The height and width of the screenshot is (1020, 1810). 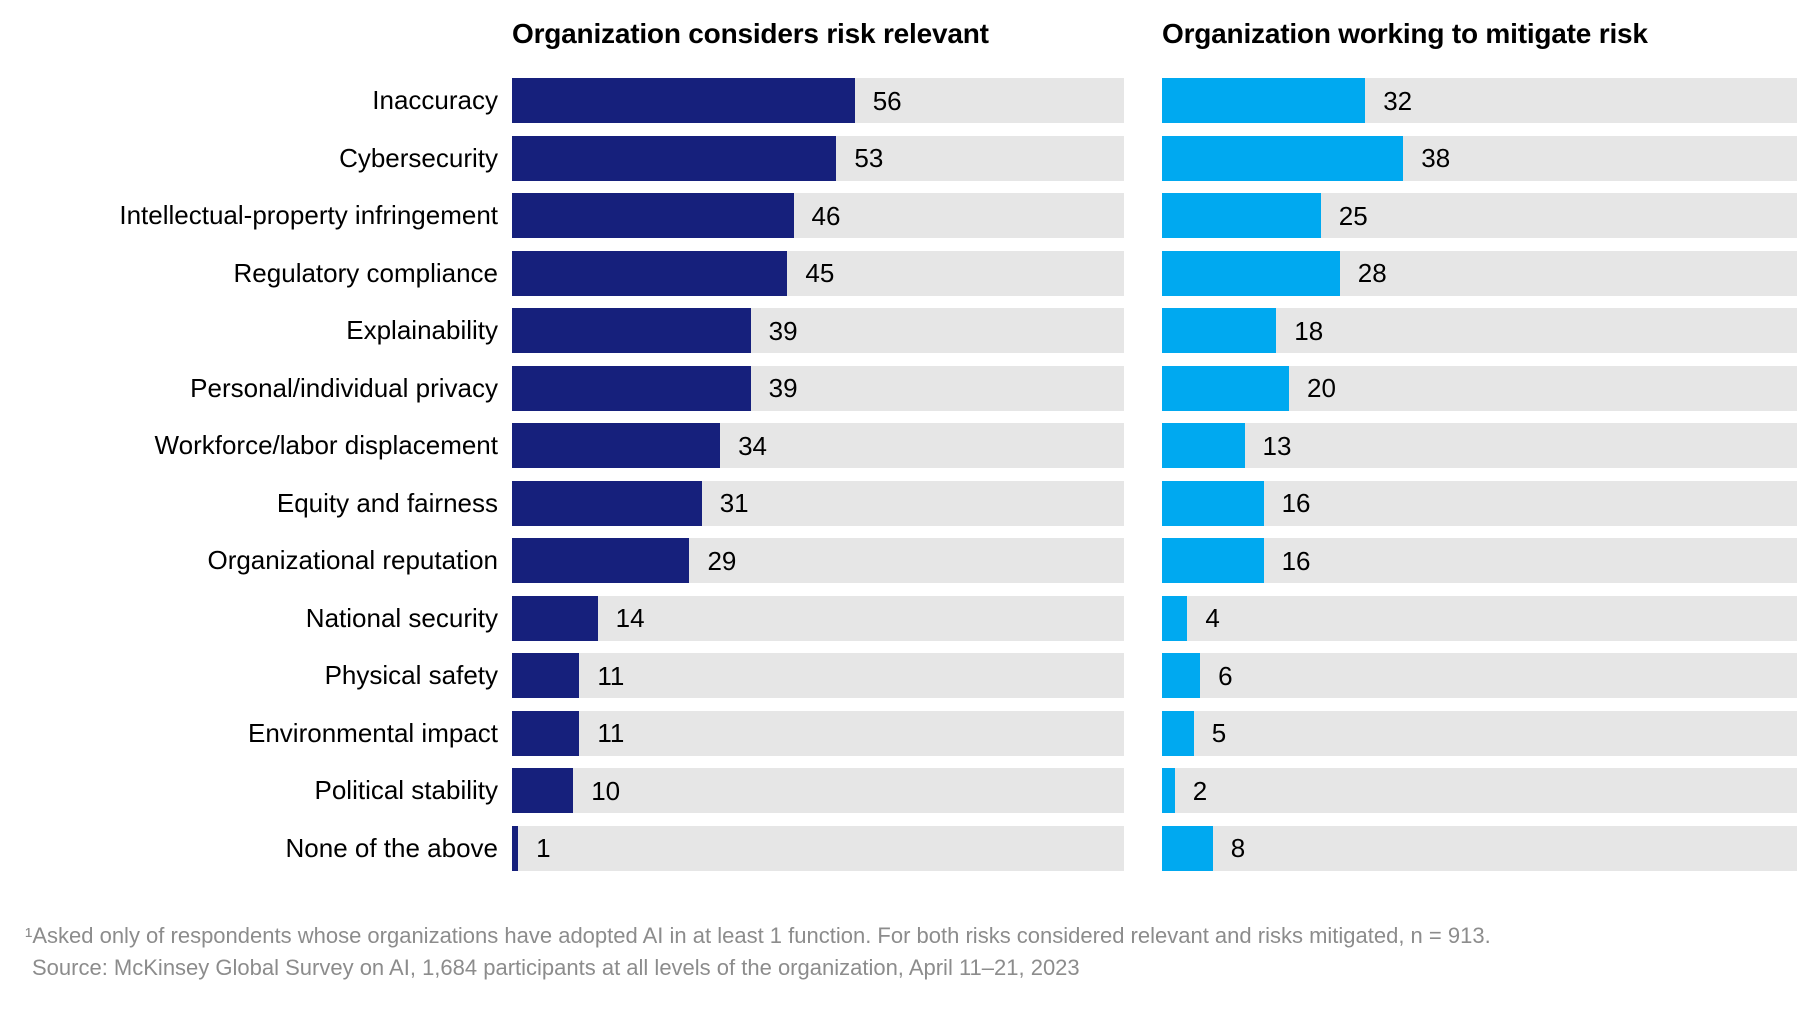 What do you see at coordinates (406, 790) in the screenshot?
I see `category-label: Political stability` at bounding box center [406, 790].